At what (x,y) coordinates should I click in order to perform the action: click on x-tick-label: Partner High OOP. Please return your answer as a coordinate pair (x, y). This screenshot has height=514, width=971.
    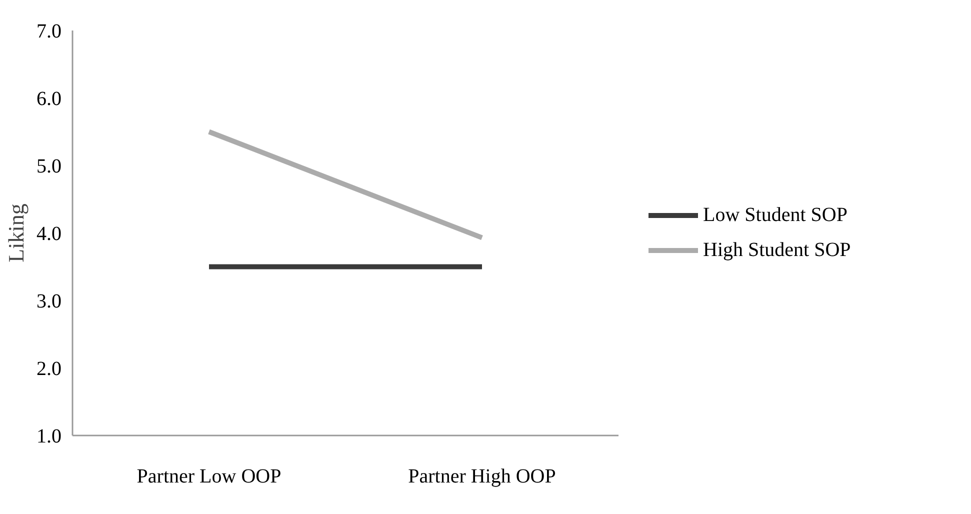
    Looking at the image, I should click on (482, 477).